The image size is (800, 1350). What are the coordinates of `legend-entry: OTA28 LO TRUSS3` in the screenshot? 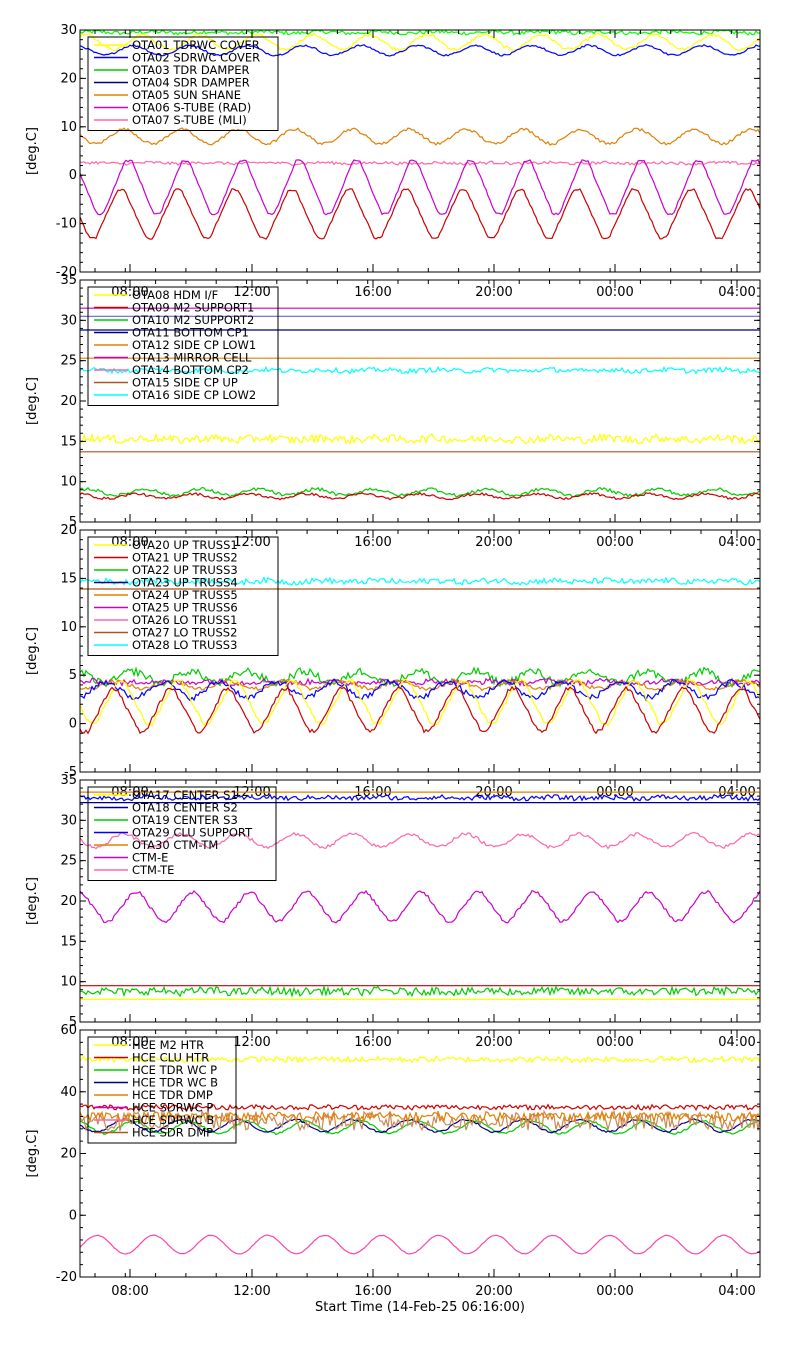 It's located at (184, 645).